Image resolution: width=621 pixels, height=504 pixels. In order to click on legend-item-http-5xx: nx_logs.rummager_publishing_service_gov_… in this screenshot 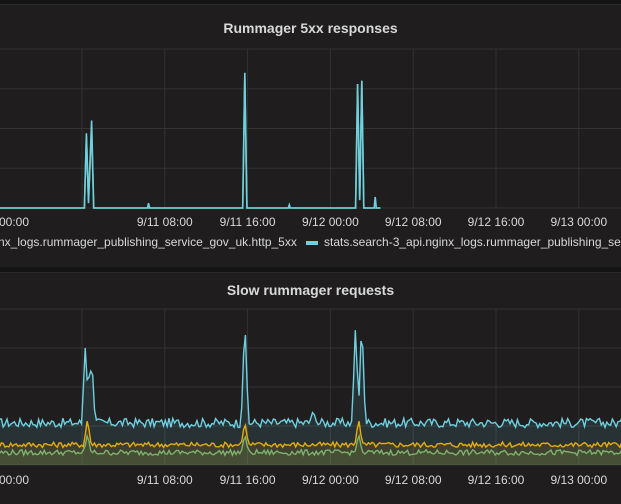, I will do `click(148, 242)`.